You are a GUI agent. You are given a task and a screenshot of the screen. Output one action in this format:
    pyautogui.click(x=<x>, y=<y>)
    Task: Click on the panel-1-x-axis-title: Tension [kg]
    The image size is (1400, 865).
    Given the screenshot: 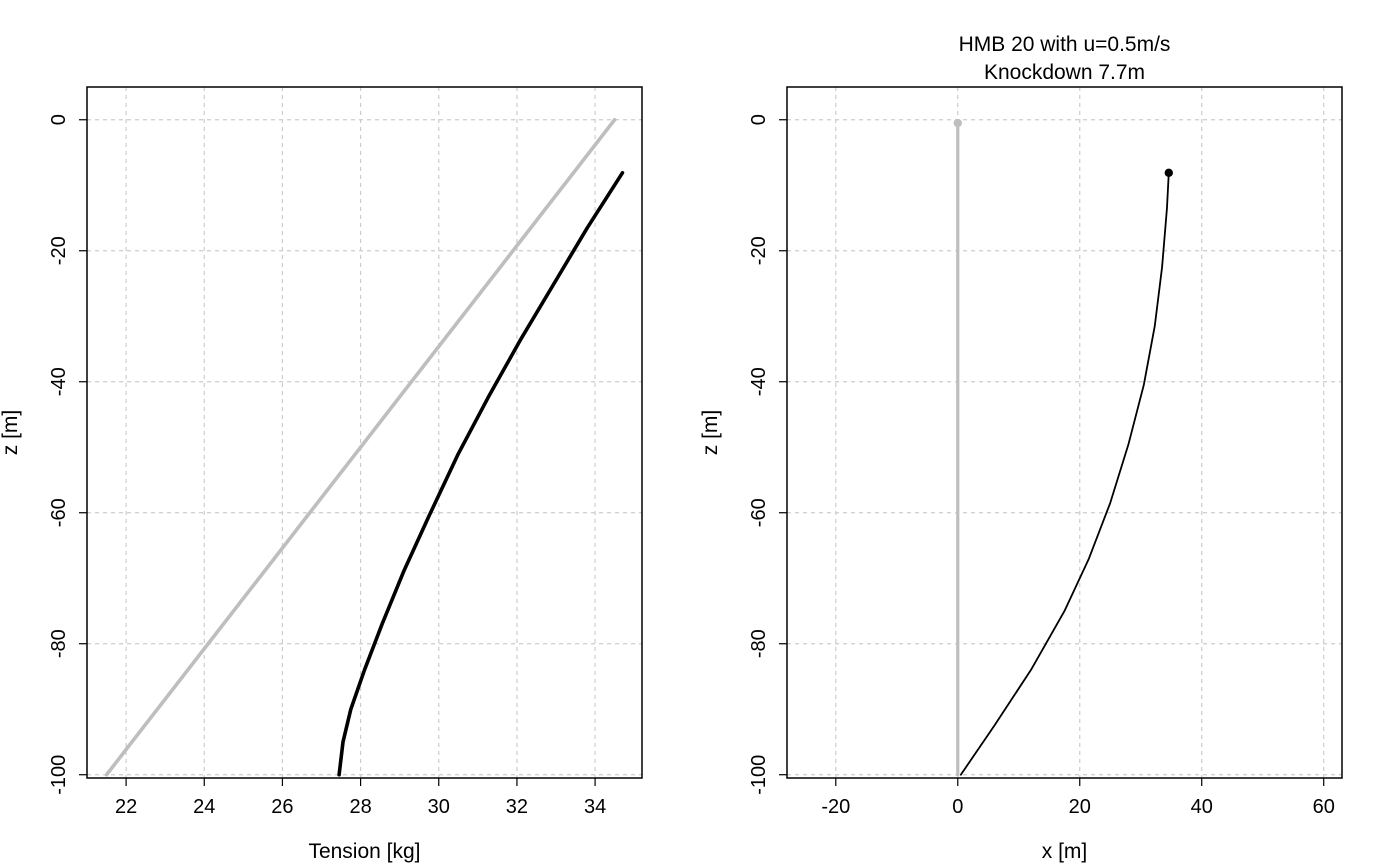 What is the action you would take?
    pyautogui.click(x=364, y=851)
    